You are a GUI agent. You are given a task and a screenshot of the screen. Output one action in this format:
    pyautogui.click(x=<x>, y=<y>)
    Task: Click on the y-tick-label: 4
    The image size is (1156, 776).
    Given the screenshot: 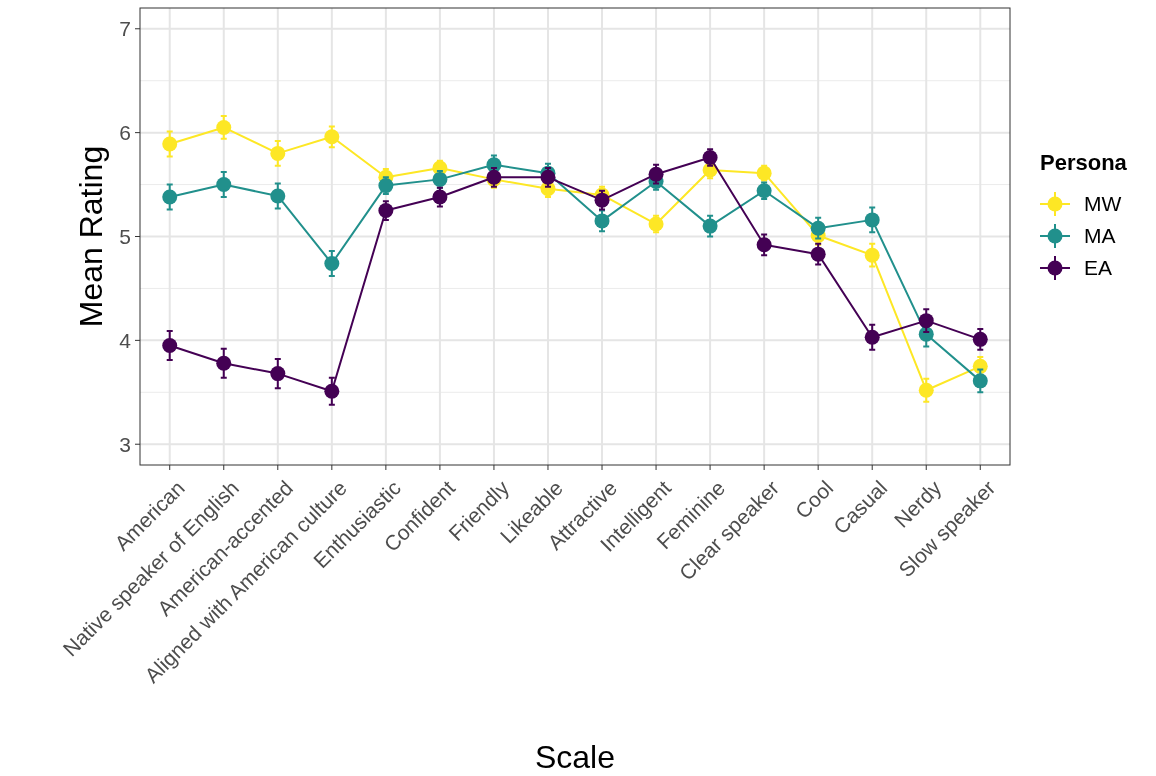 What is the action you would take?
    pyautogui.click(x=125, y=340)
    